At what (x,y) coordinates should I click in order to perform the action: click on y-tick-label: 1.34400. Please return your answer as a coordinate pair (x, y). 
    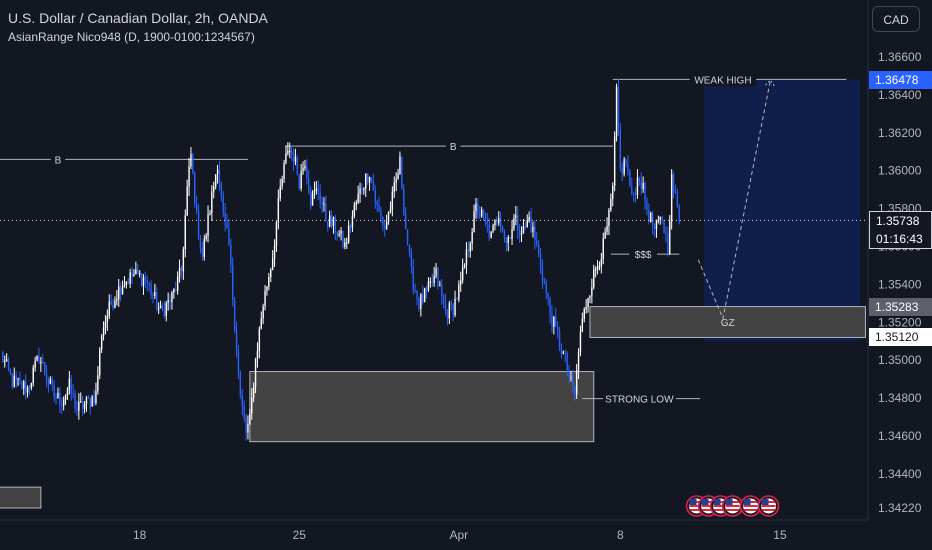
    Looking at the image, I should click on (900, 474).